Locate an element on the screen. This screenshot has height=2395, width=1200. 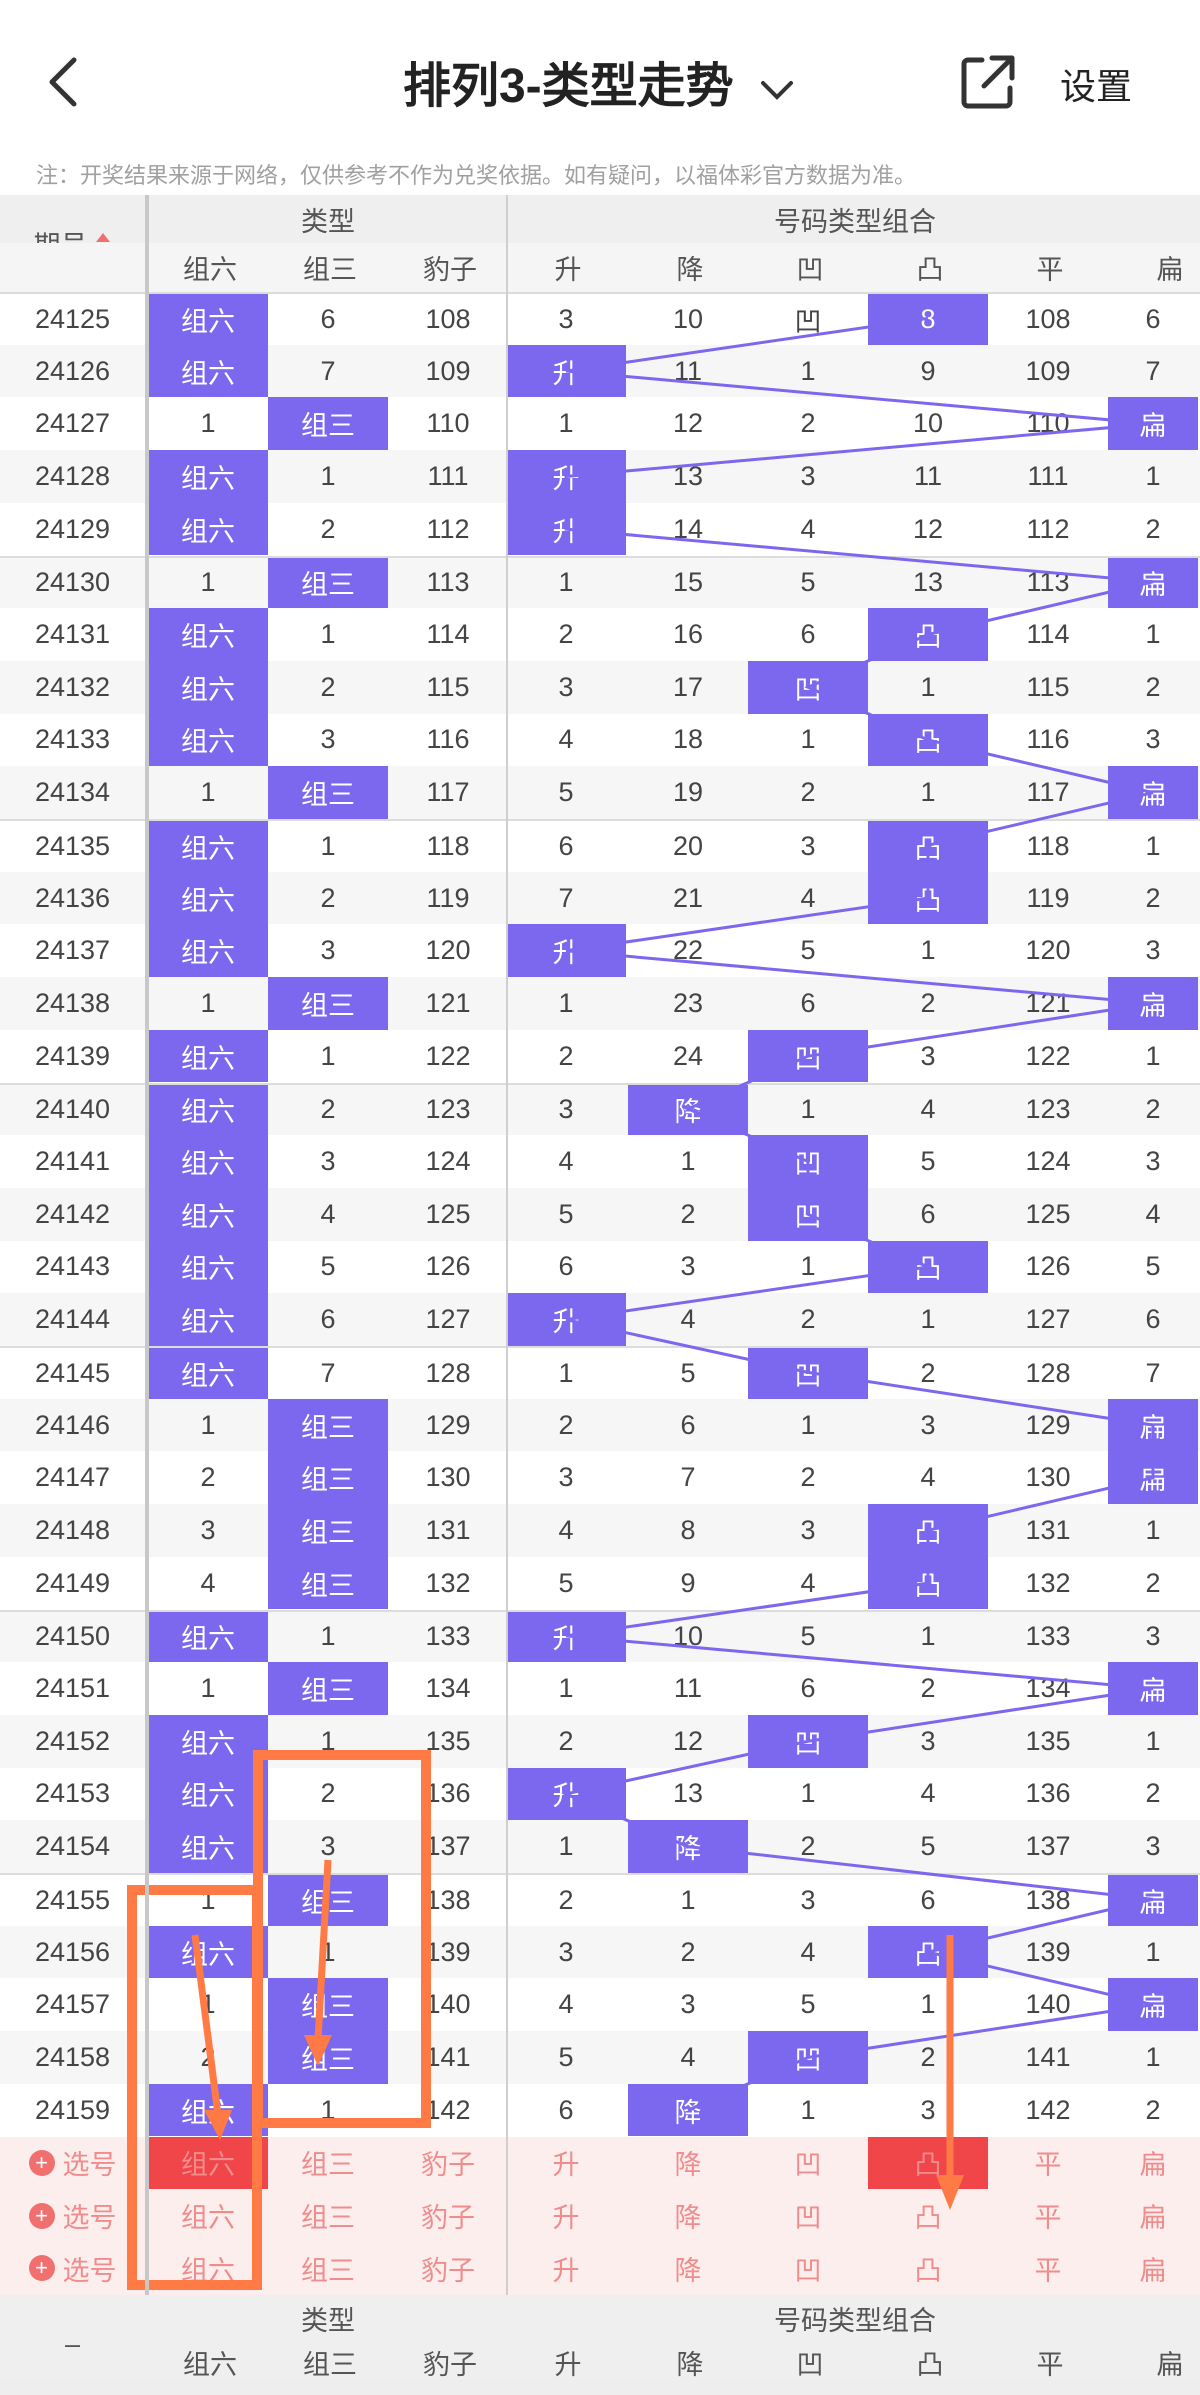
data-cell: 16 is located at coordinates (688, 634).